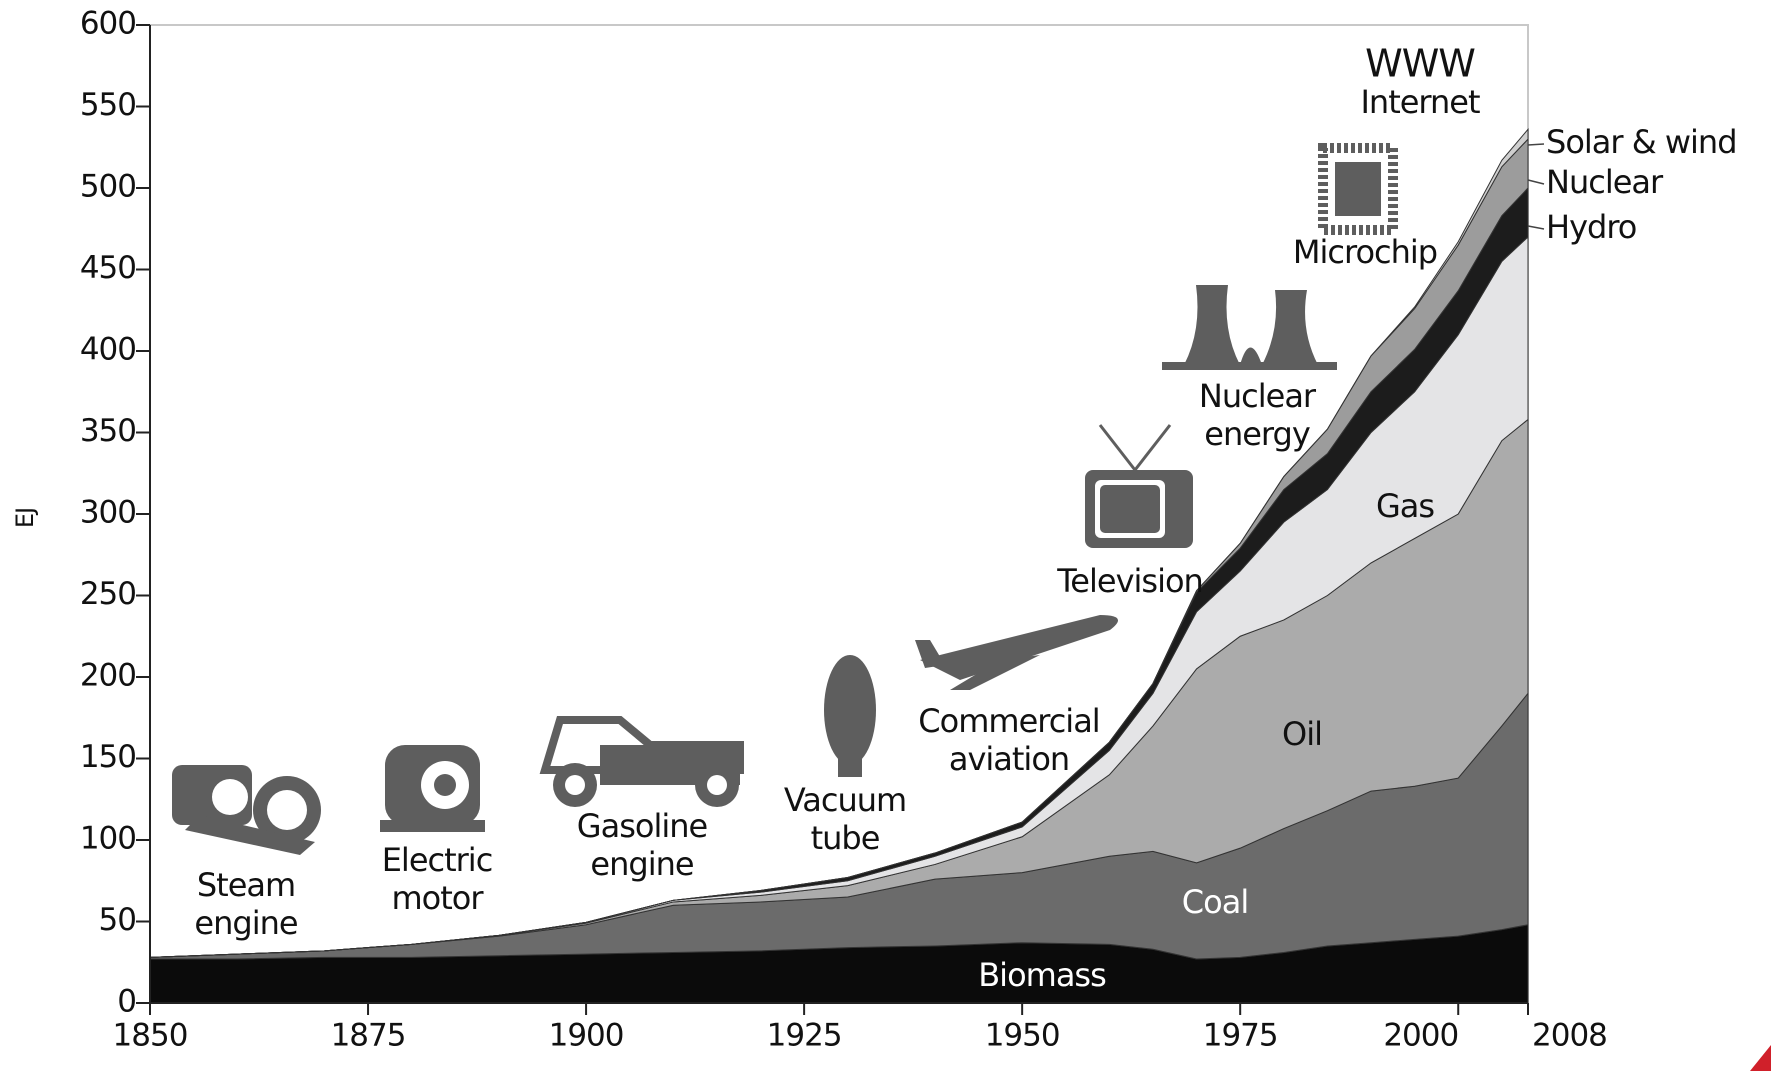 This screenshot has width=1771, height=1071. What do you see at coordinates (1760, 1058) in the screenshot?
I see `corner-mark` at bounding box center [1760, 1058].